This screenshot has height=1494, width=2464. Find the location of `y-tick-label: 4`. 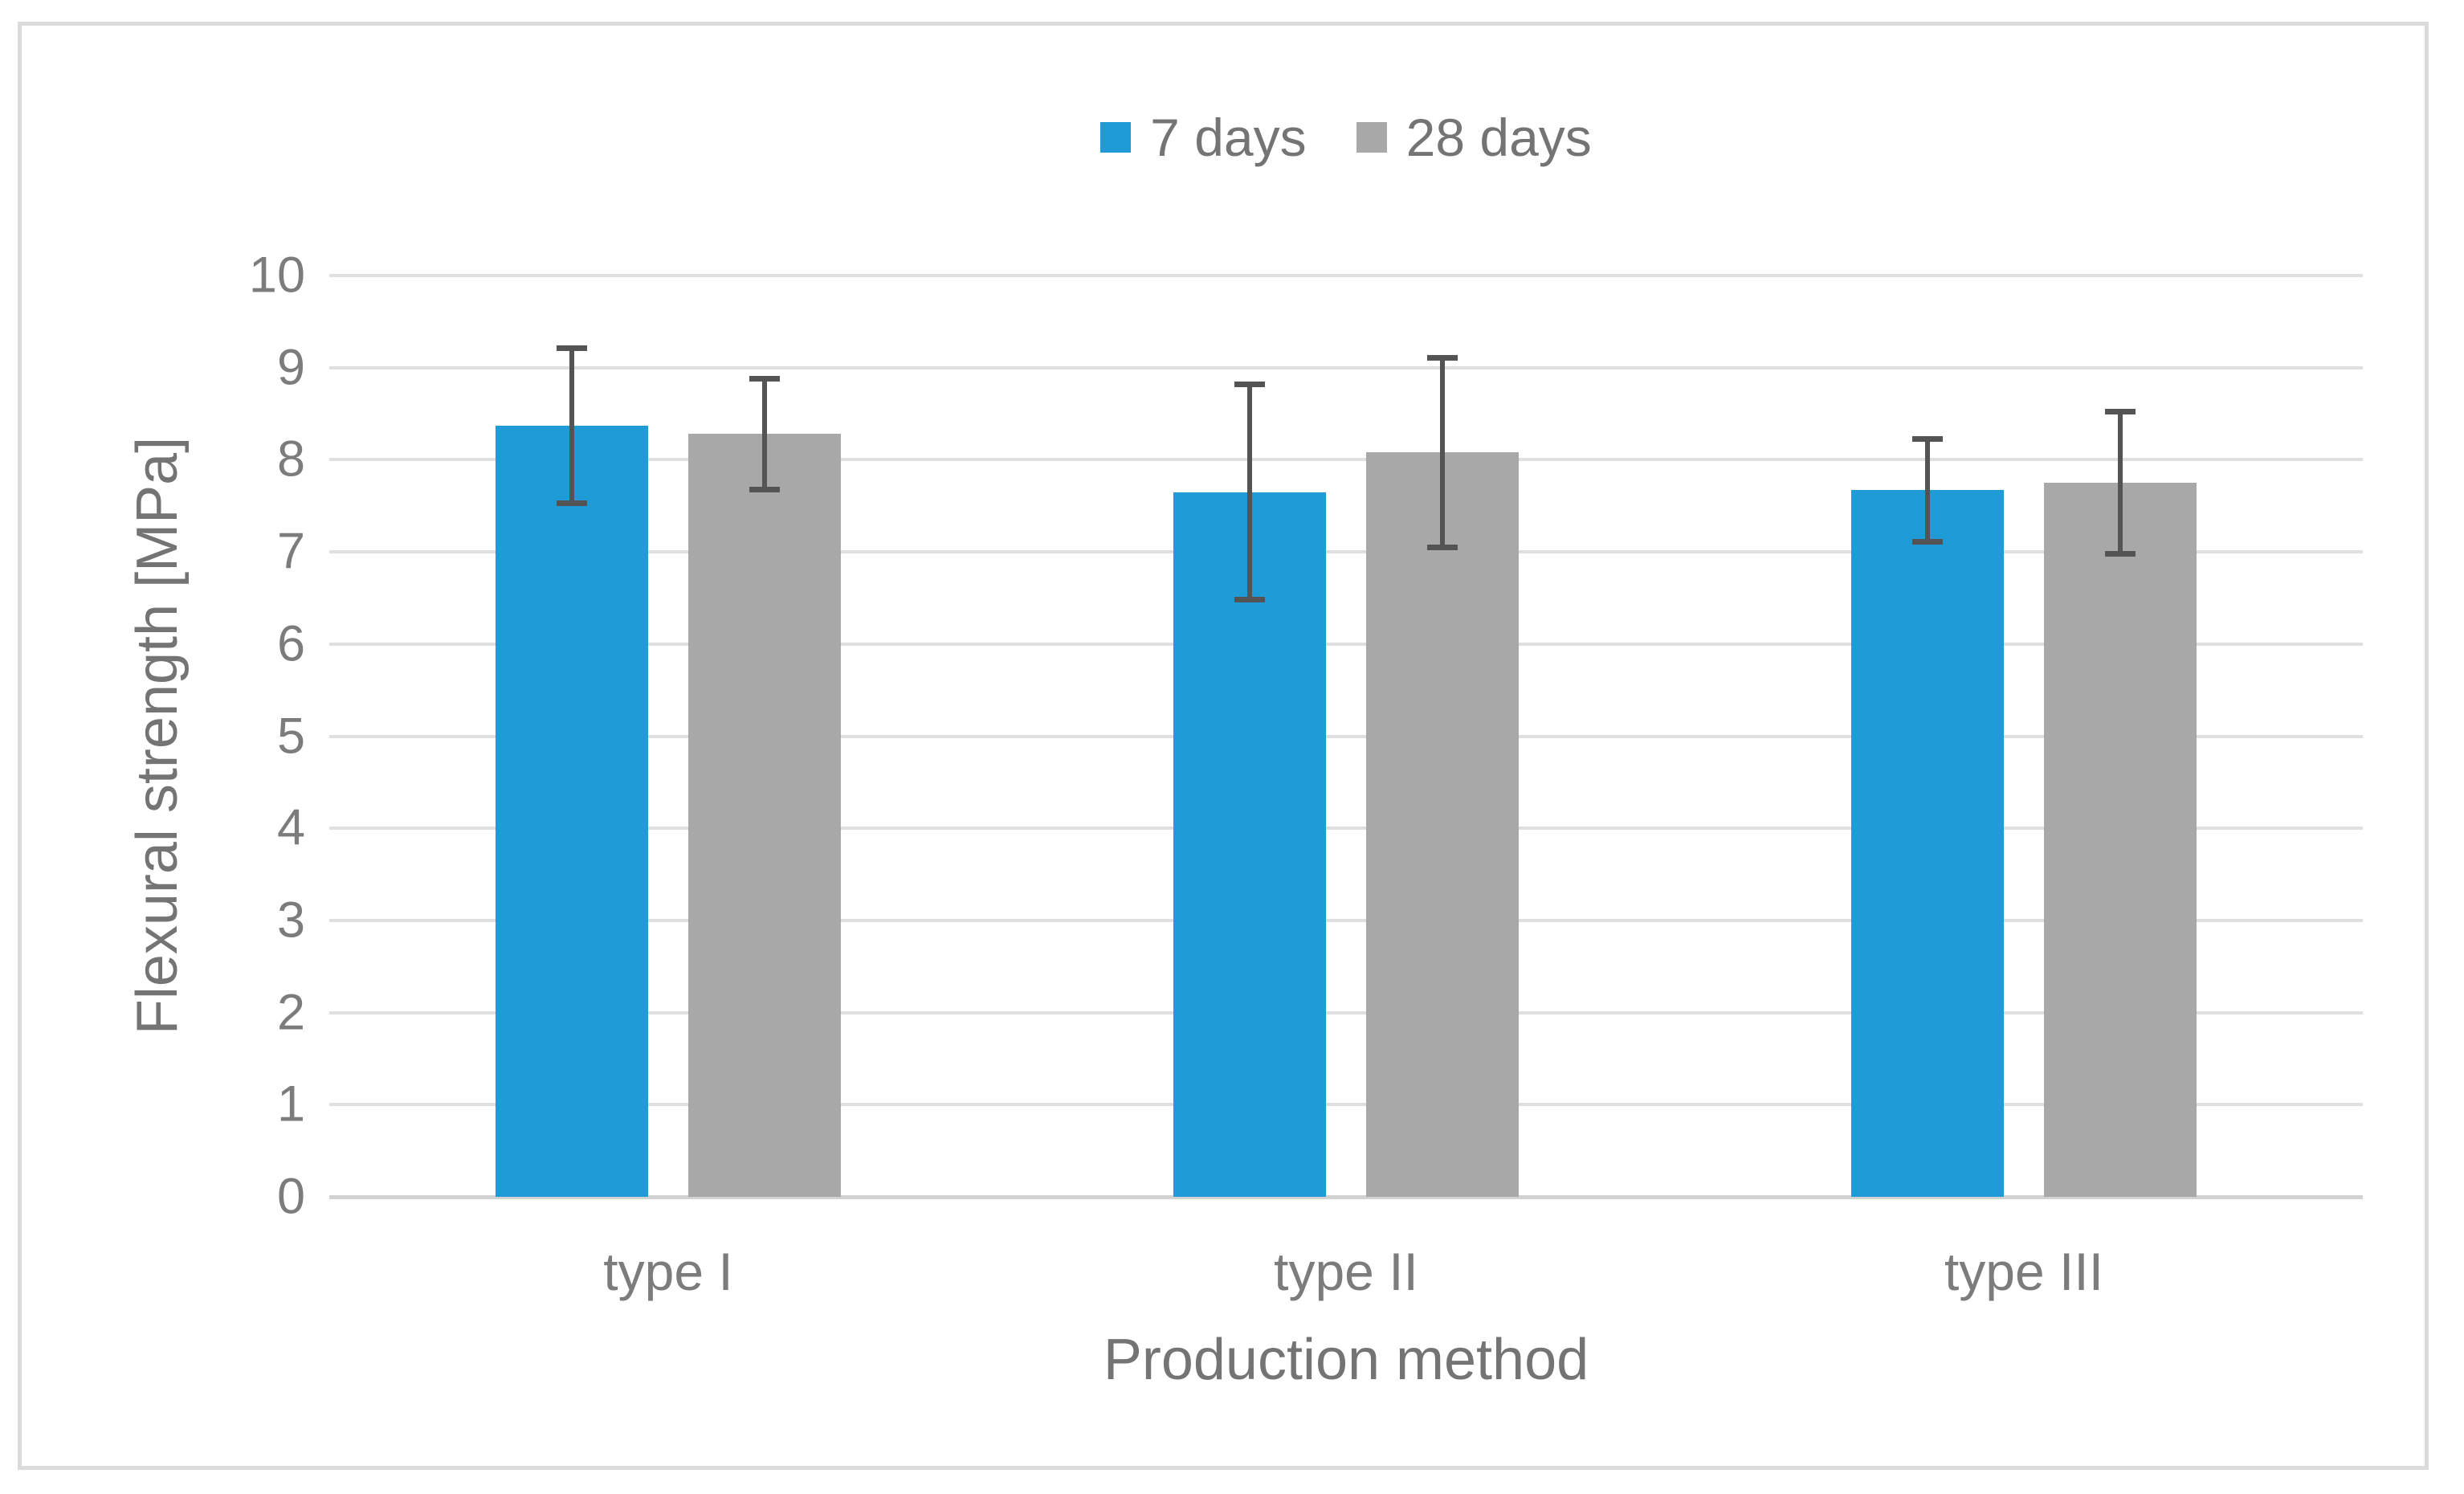

y-tick-label: 4 is located at coordinates (290, 827).